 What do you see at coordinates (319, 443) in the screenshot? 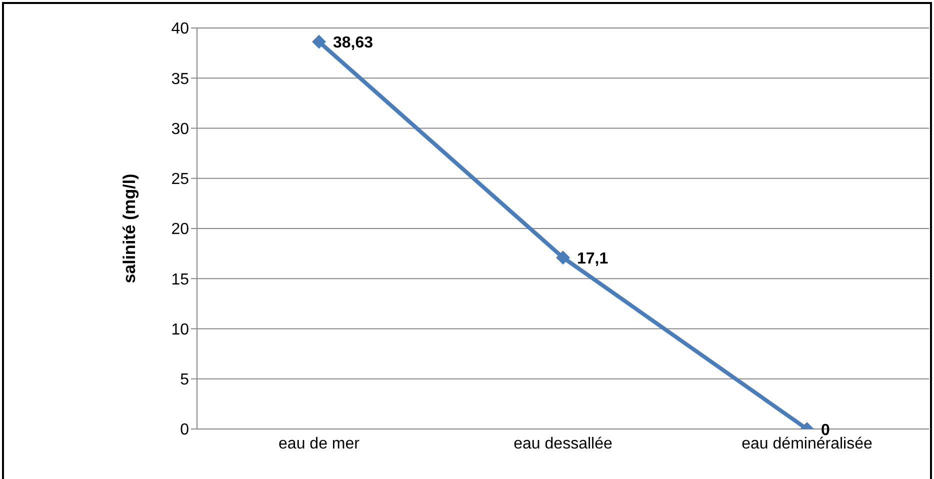
I see `x-tick-label: eau de mer` at bounding box center [319, 443].